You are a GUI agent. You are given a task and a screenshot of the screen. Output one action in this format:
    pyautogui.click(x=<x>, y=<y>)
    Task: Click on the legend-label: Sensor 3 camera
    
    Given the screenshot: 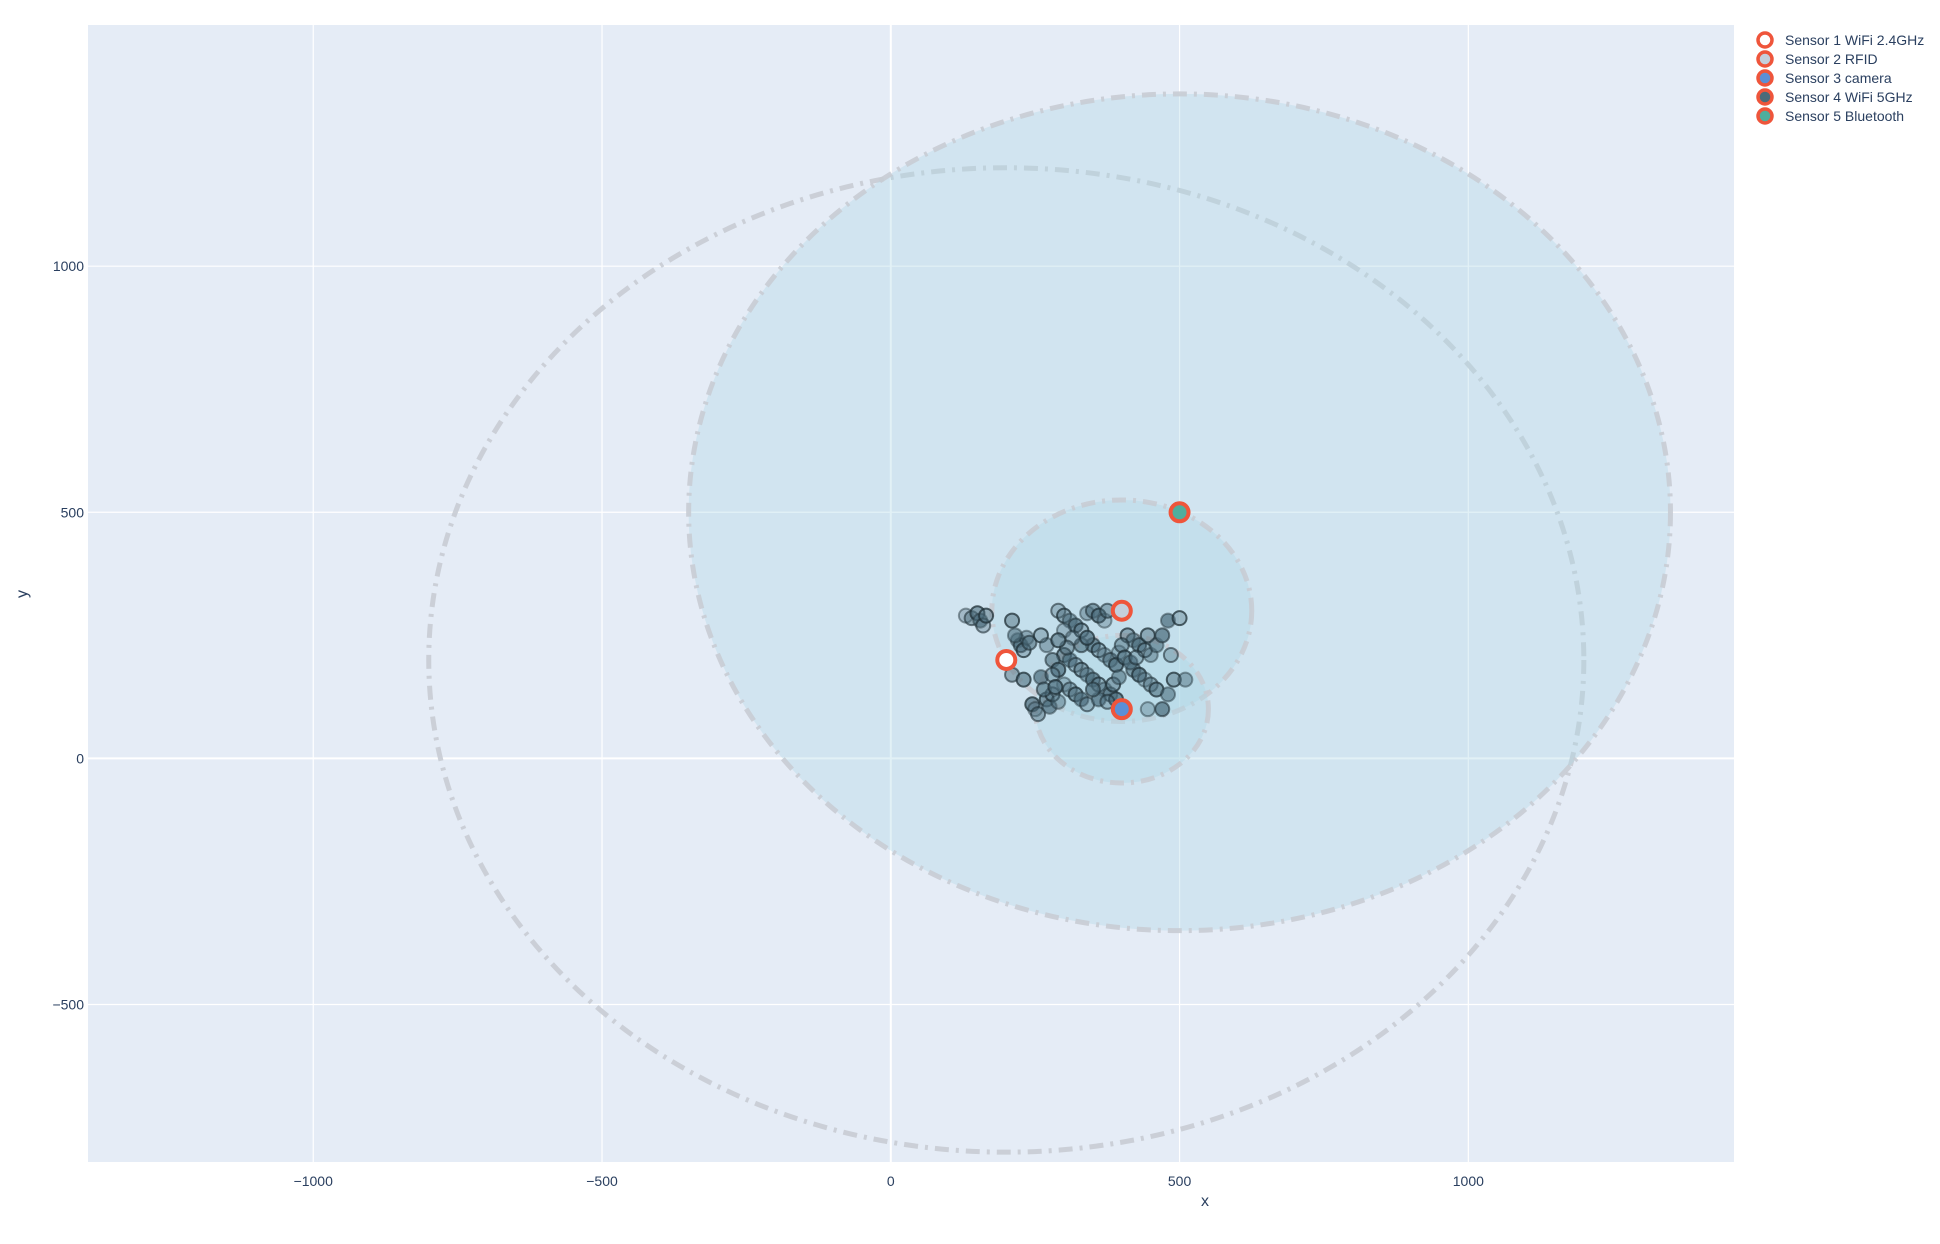 What is the action you would take?
    pyautogui.click(x=1838, y=78)
    